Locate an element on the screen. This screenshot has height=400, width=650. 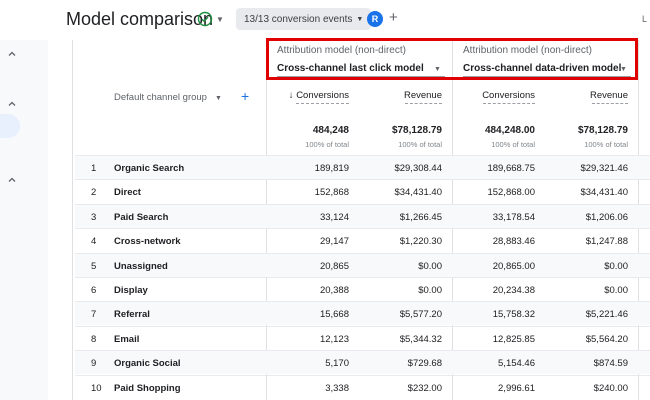
page-title: Model comparison is located at coordinates (140, 19).